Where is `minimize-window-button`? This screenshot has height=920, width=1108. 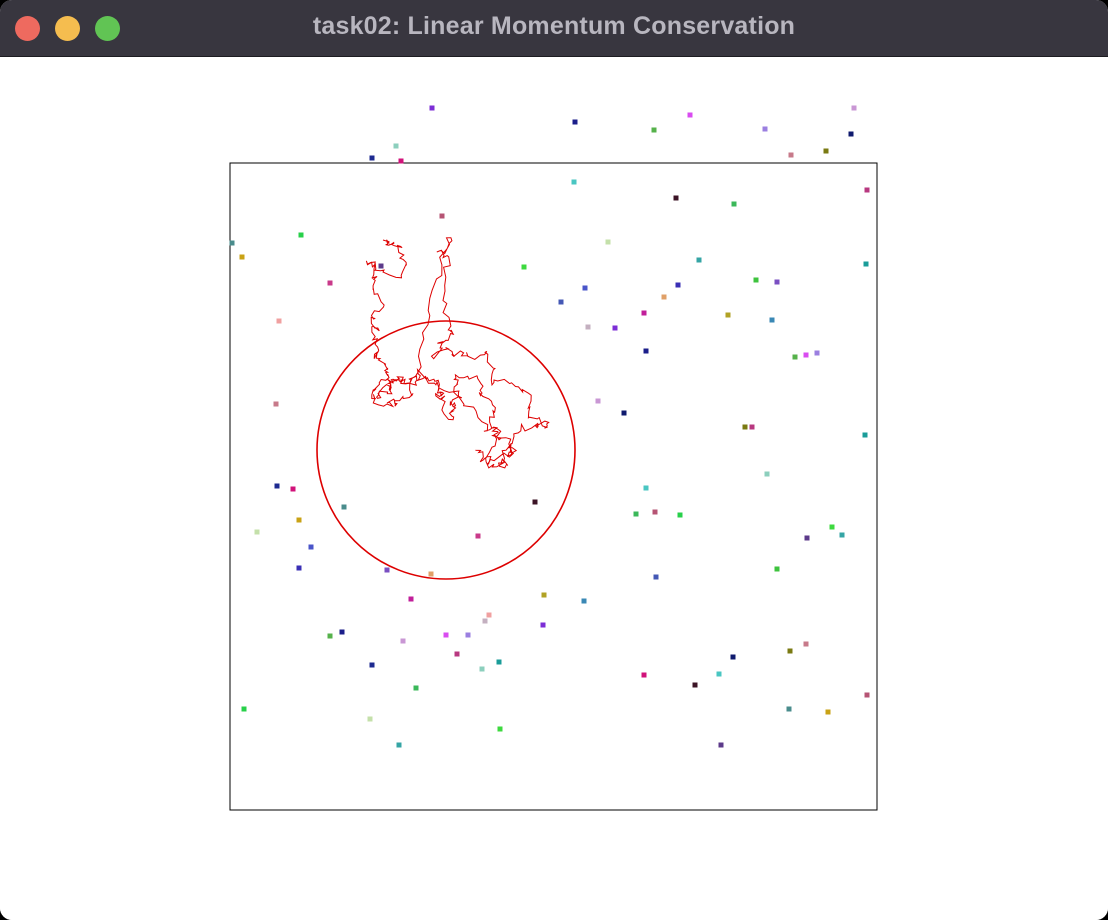
minimize-window-button is located at coordinates (67, 28).